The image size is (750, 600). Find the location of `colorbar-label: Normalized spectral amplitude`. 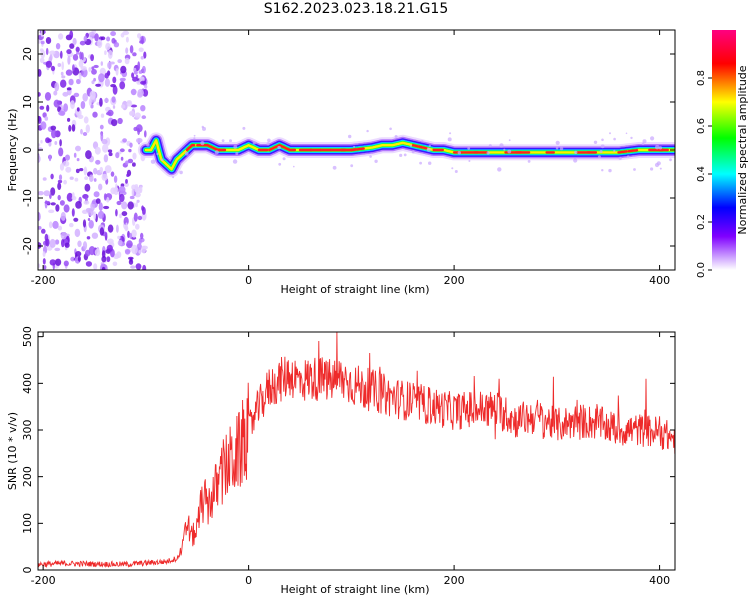

colorbar-label: Normalized spectral amplitude is located at coordinates (742, 149).